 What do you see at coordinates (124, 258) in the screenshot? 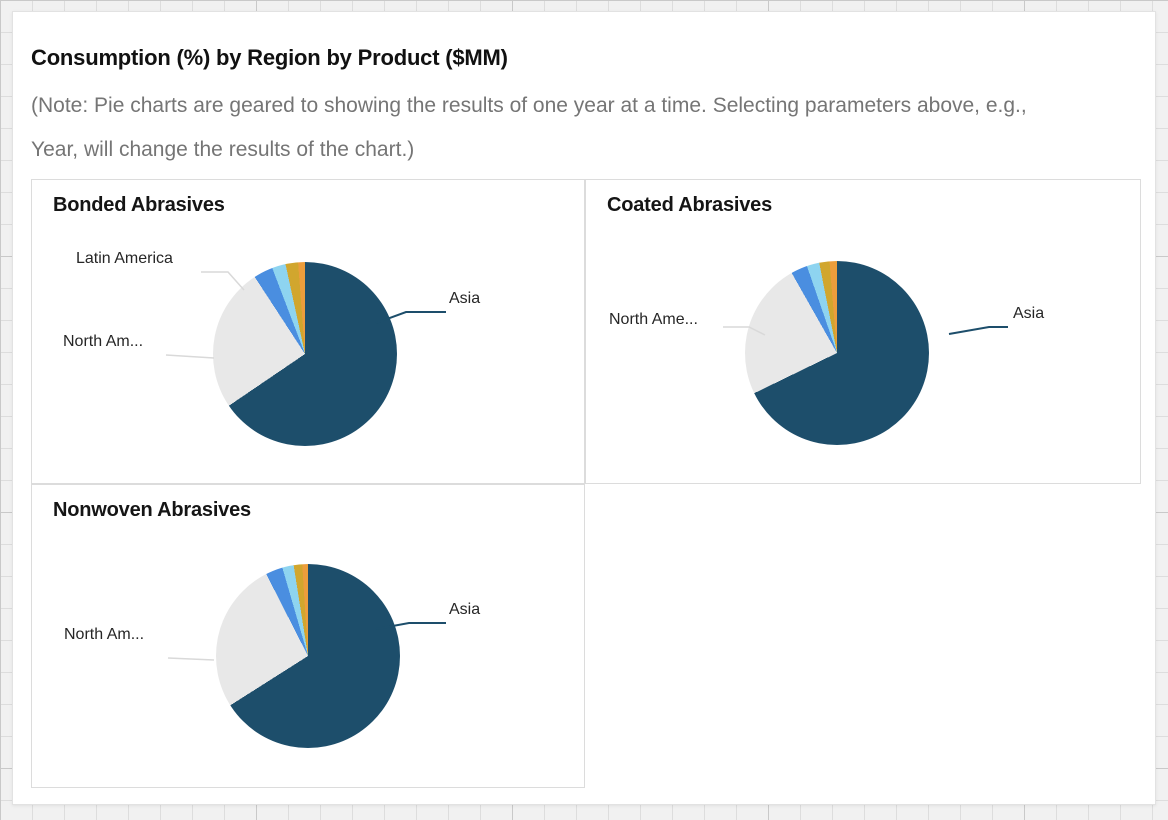
I see `slice-label-latin-america: Latin America` at bounding box center [124, 258].